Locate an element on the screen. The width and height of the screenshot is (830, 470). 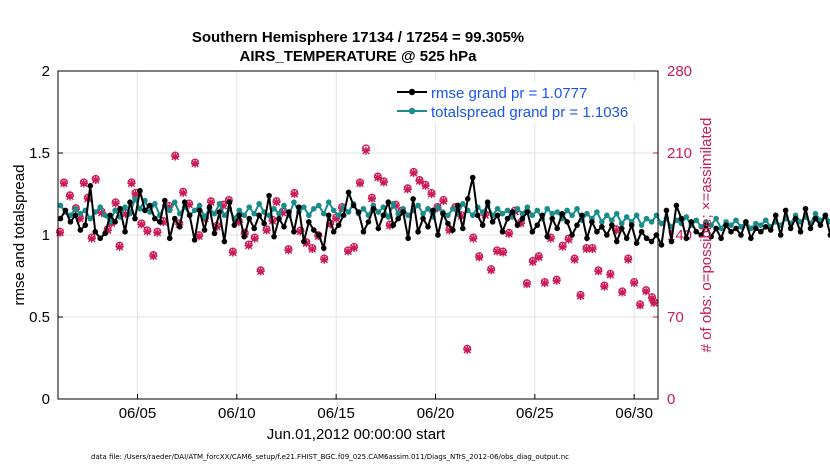
legend-rmse-marker is located at coordinates (412, 92).